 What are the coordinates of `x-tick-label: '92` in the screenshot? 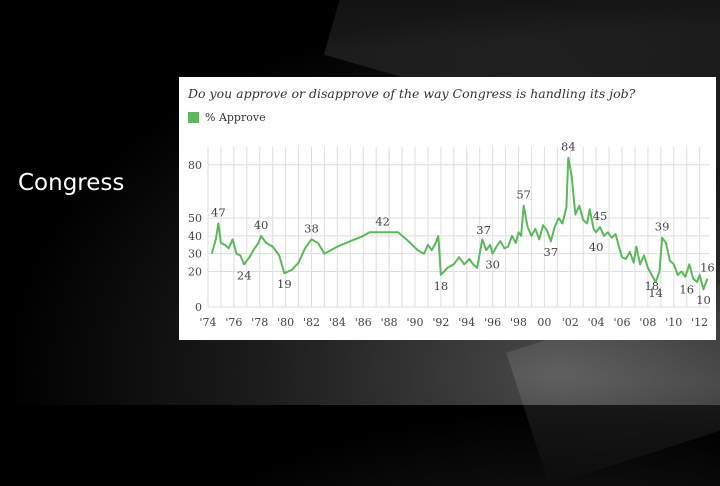 It's located at (440, 322).